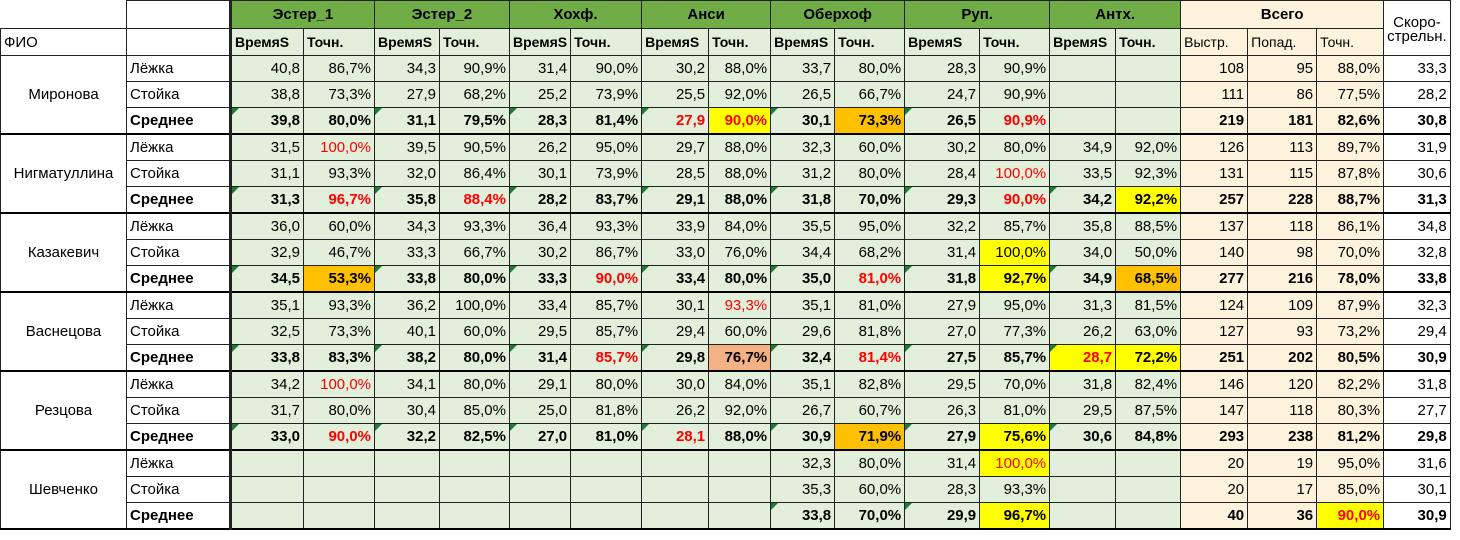 The height and width of the screenshot is (540, 1460). I want to click on time-cell: 33,3, so click(407, 252).